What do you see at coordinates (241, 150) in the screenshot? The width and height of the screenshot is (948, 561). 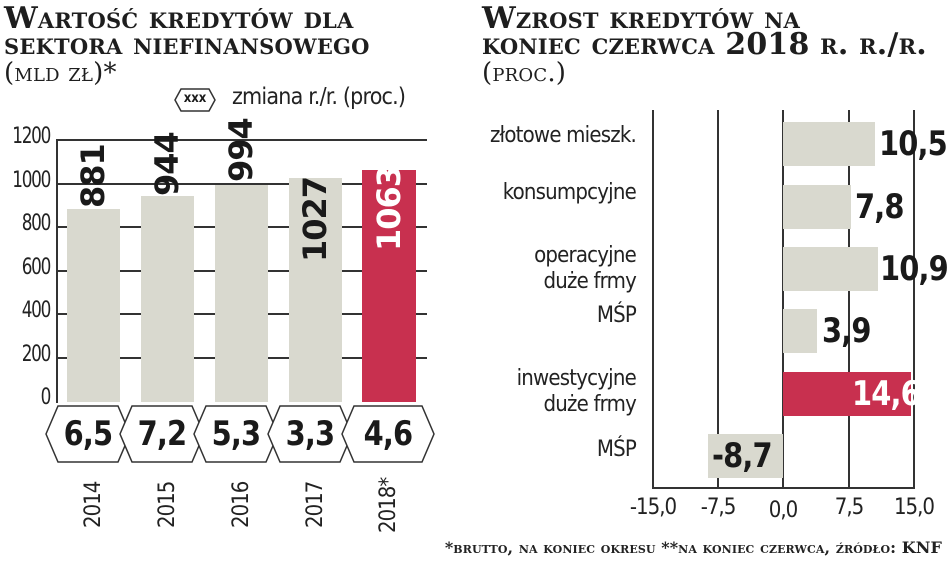 I see `bar-value-label: 994` at bounding box center [241, 150].